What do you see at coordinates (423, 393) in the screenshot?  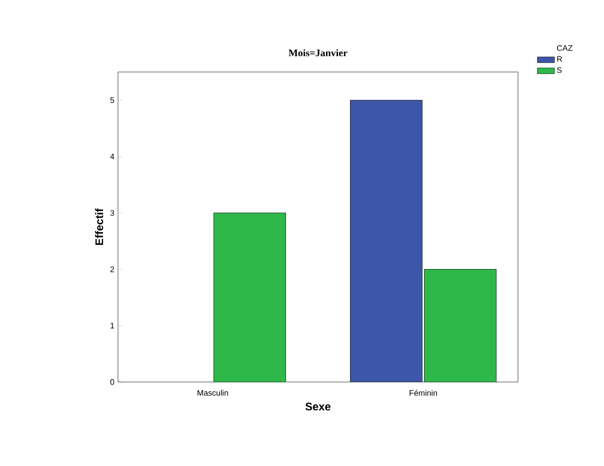 I see `x-tick-label: Féminin` at bounding box center [423, 393].